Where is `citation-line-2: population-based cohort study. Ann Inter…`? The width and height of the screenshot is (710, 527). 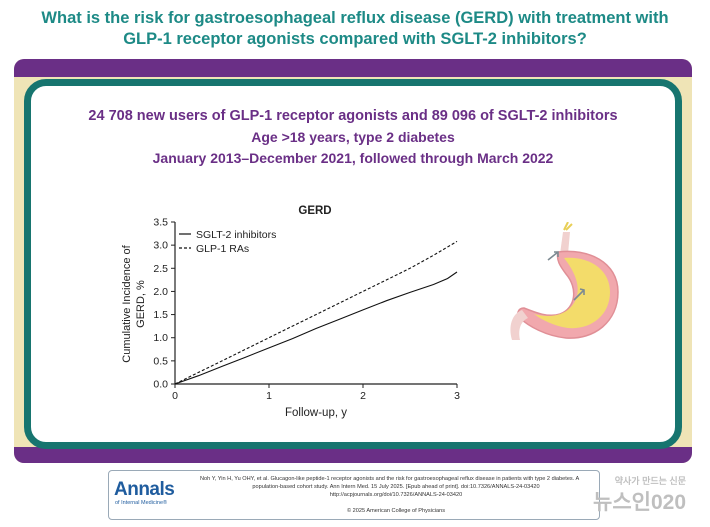 citation-line-2: population-based cohort study. Ann Inter… is located at coordinates (396, 487).